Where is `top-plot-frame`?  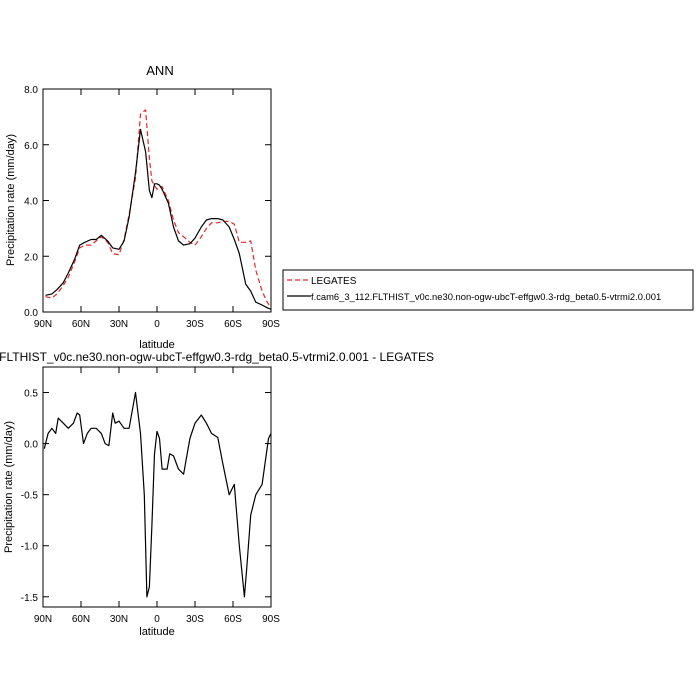 top-plot-frame is located at coordinates (157, 200).